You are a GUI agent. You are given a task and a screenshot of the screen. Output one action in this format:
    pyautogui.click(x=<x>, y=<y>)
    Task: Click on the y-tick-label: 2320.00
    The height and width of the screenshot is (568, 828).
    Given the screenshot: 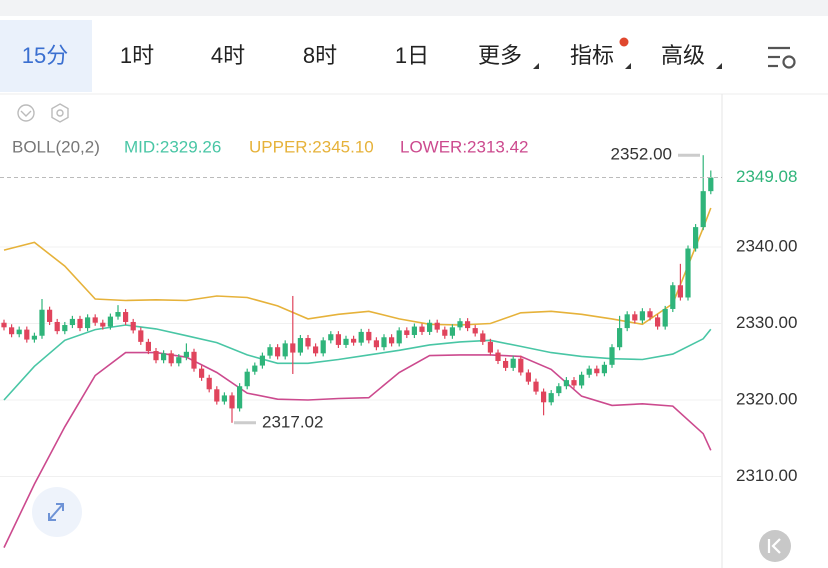 What is the action you would take?
    pyautogui.click(x=766, y=398)
    